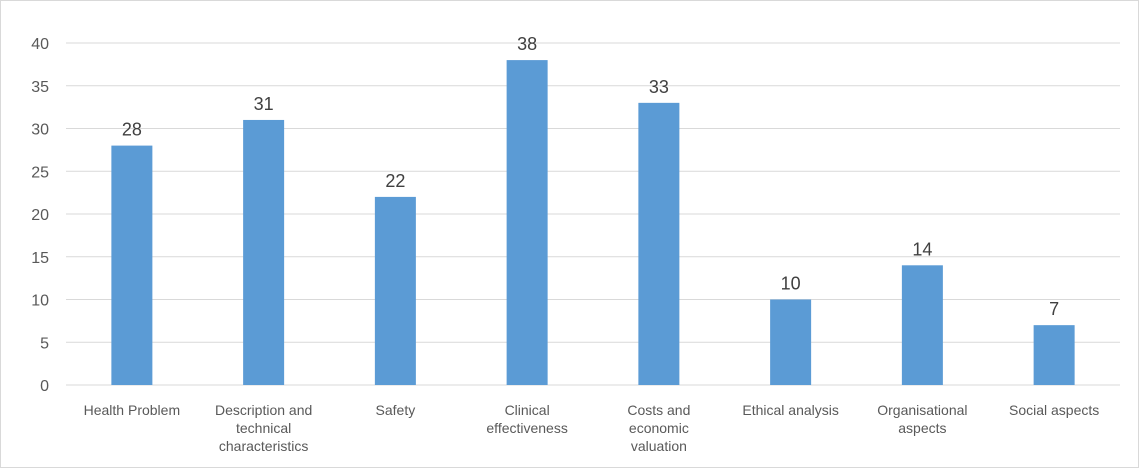  Describe the element at coordinates (44, 343) in the screenshot. I see `y-tick-label: 5` at that location.